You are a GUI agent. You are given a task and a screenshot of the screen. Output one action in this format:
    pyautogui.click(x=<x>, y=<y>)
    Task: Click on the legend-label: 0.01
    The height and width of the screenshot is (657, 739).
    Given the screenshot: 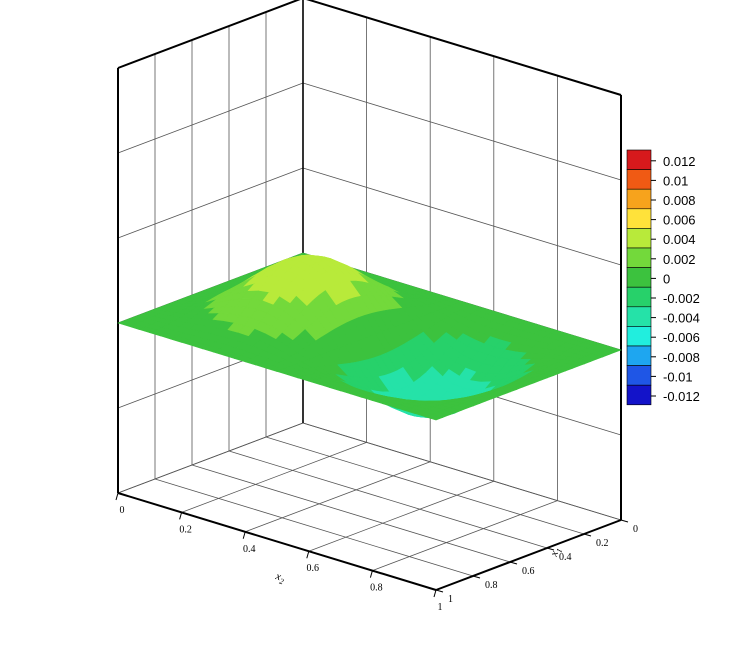 What is the action you would take?
    pyautogui.click(x=675, y=180)
    